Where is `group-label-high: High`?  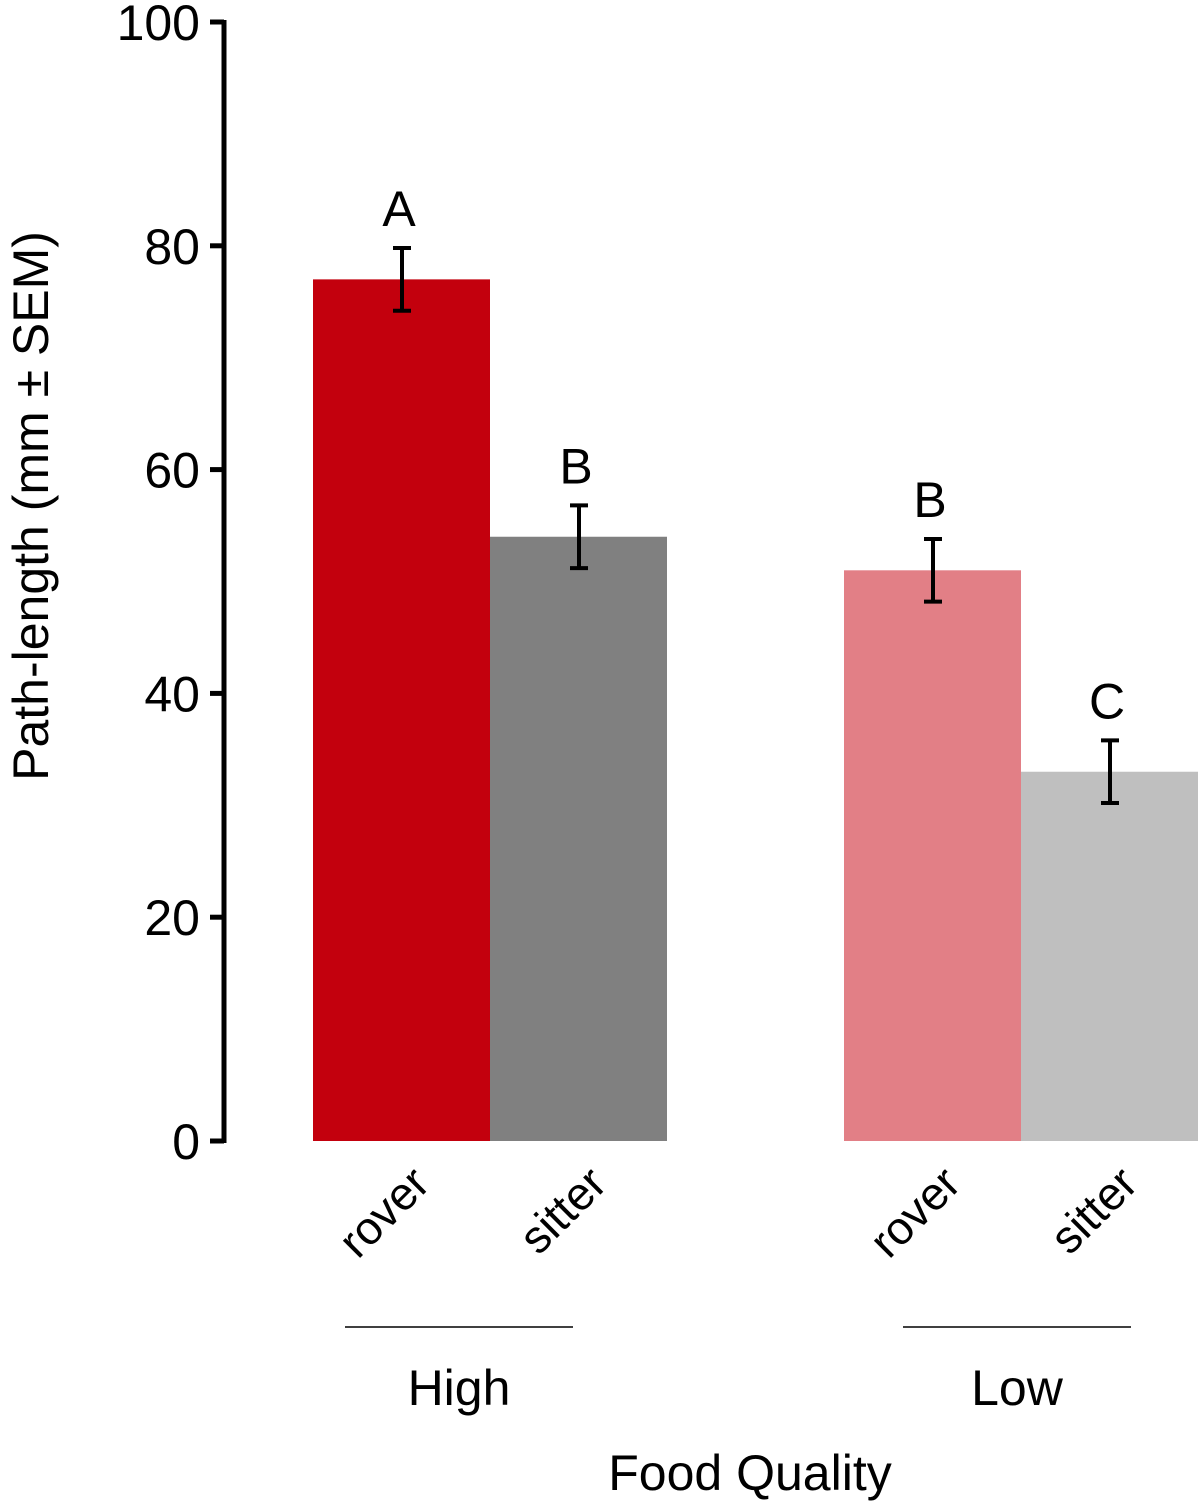 group-label-high: High is located at coordinates (459, 1388).